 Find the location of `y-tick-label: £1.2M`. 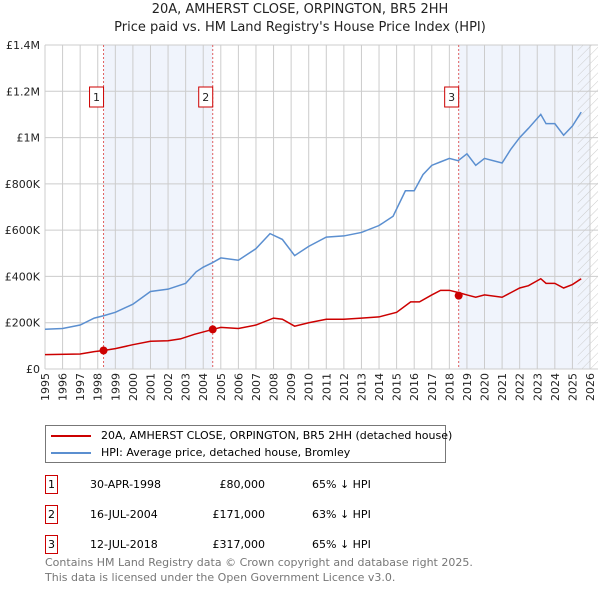

y-tick-label: £1.2M is located at coordinates (23, 91).